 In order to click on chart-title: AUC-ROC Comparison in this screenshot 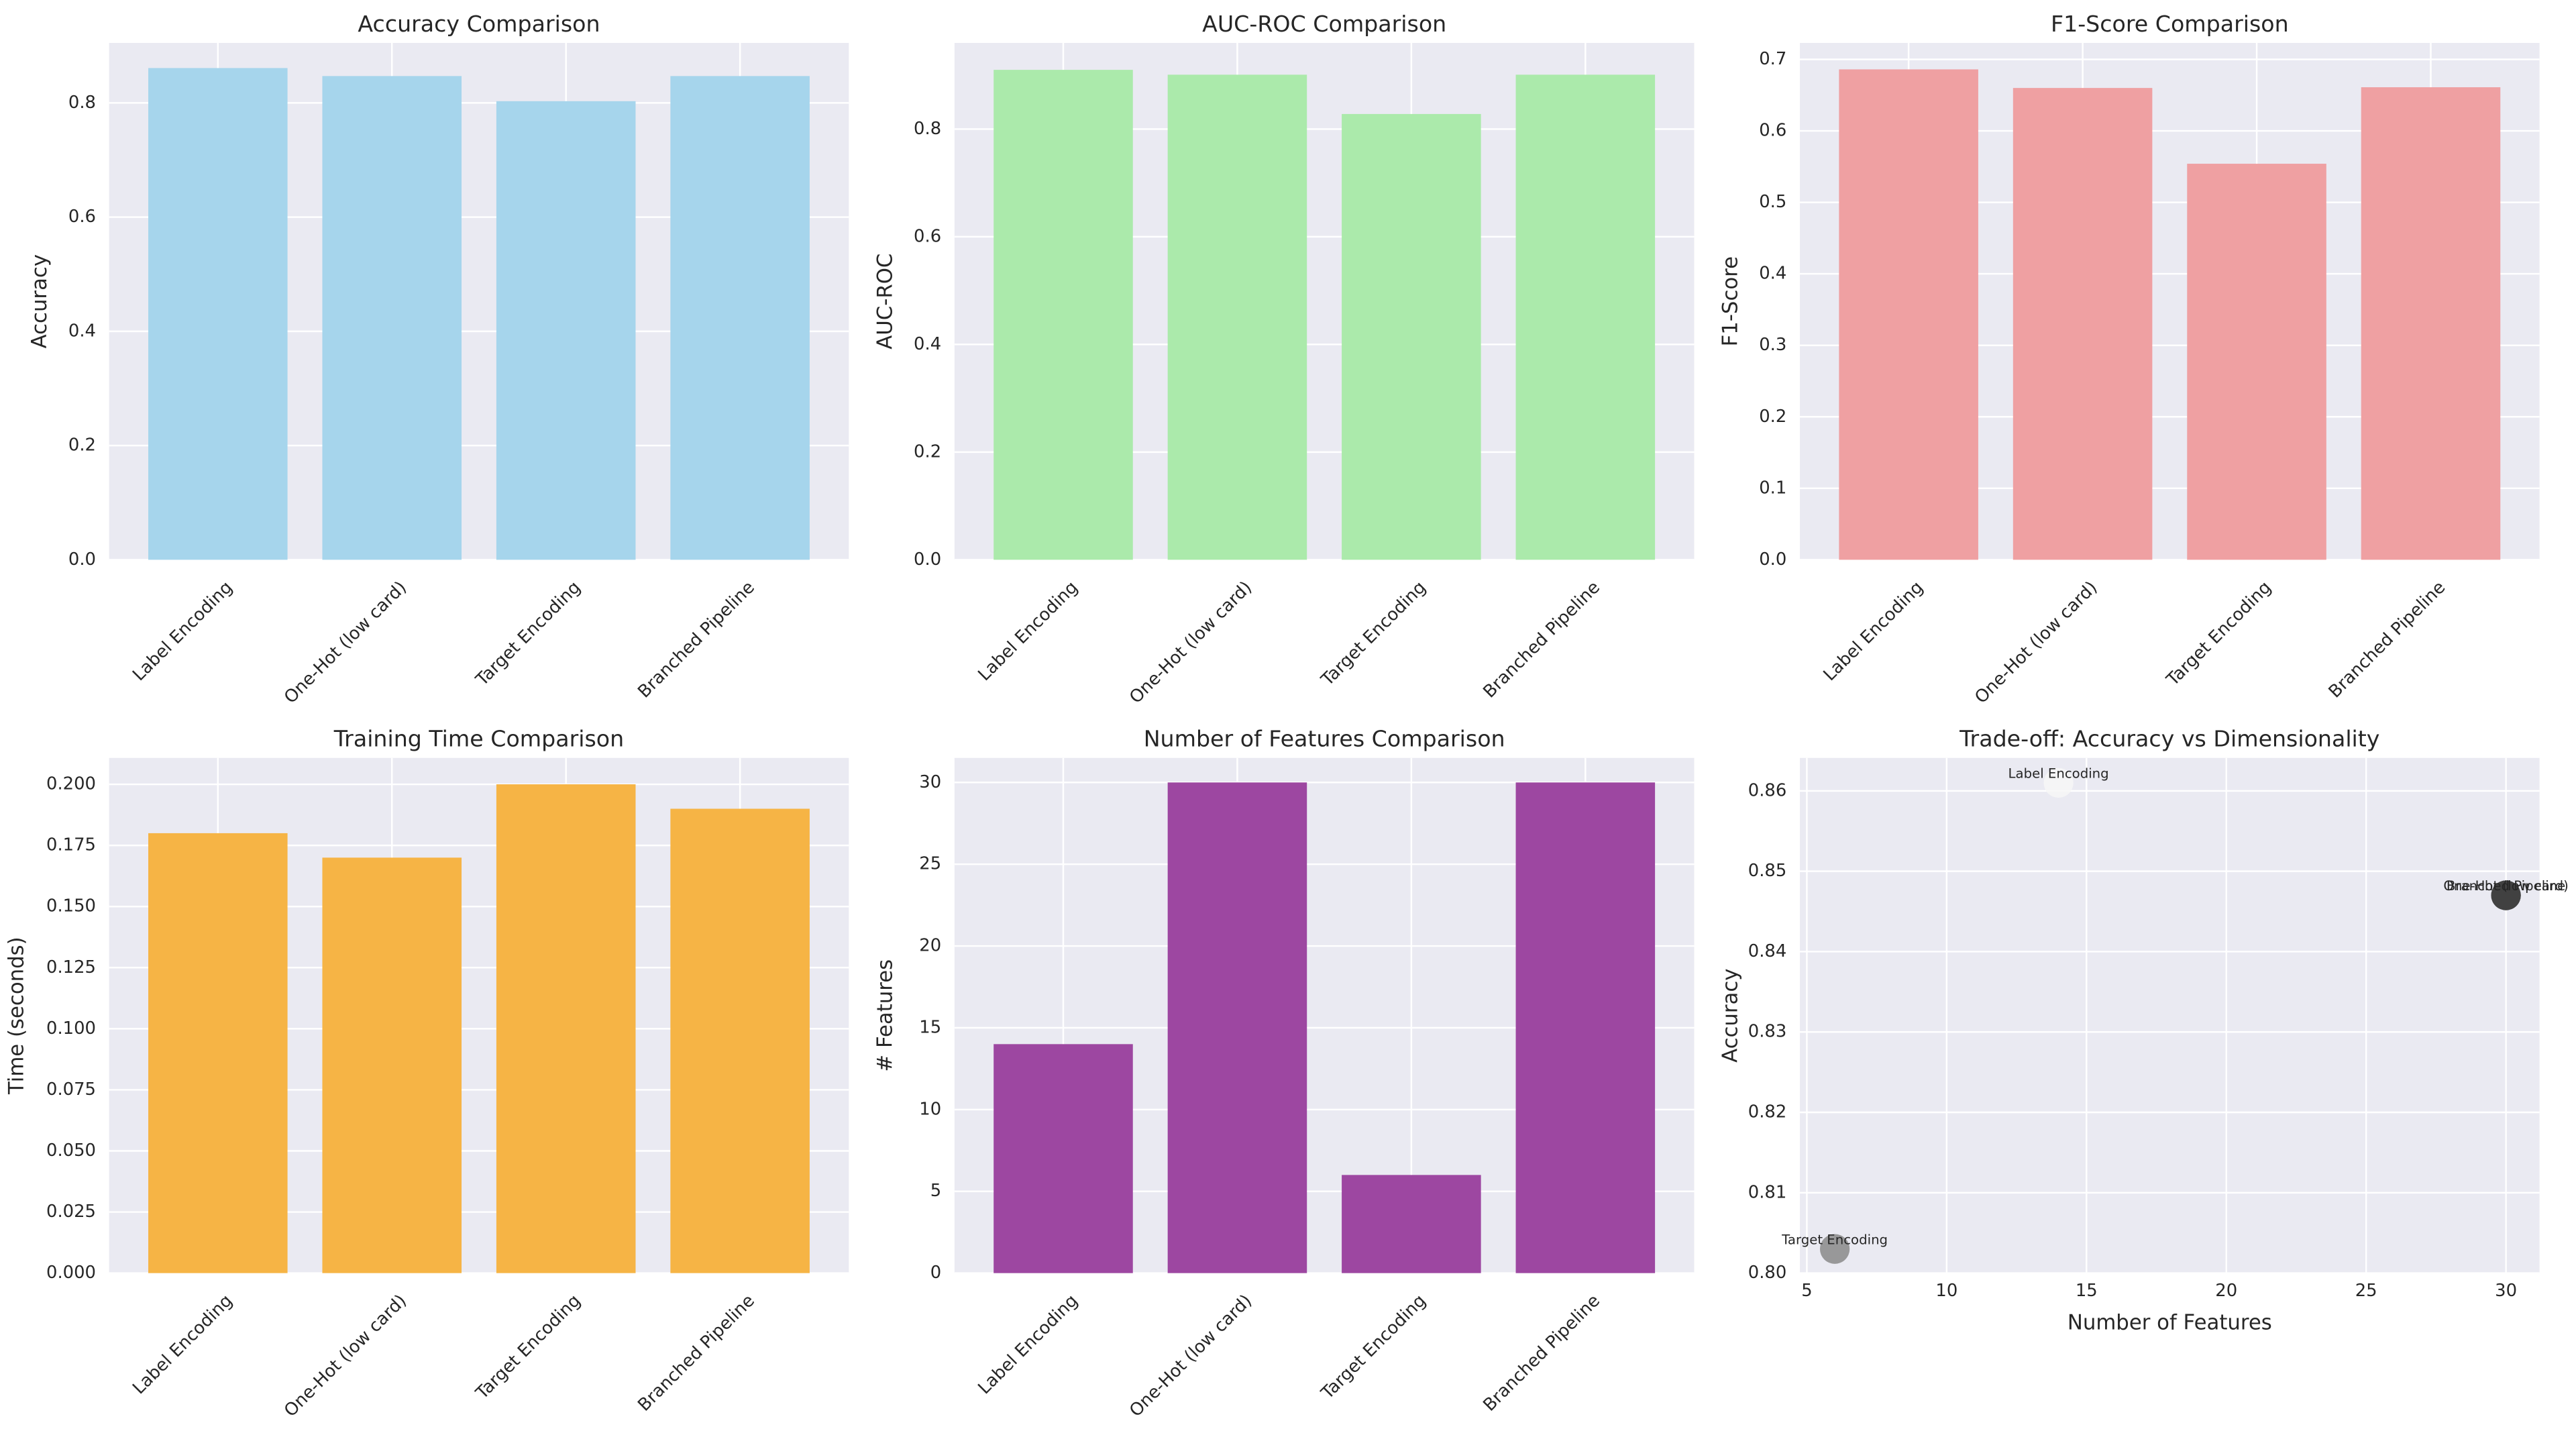, I will do `click(1324, 24)`.